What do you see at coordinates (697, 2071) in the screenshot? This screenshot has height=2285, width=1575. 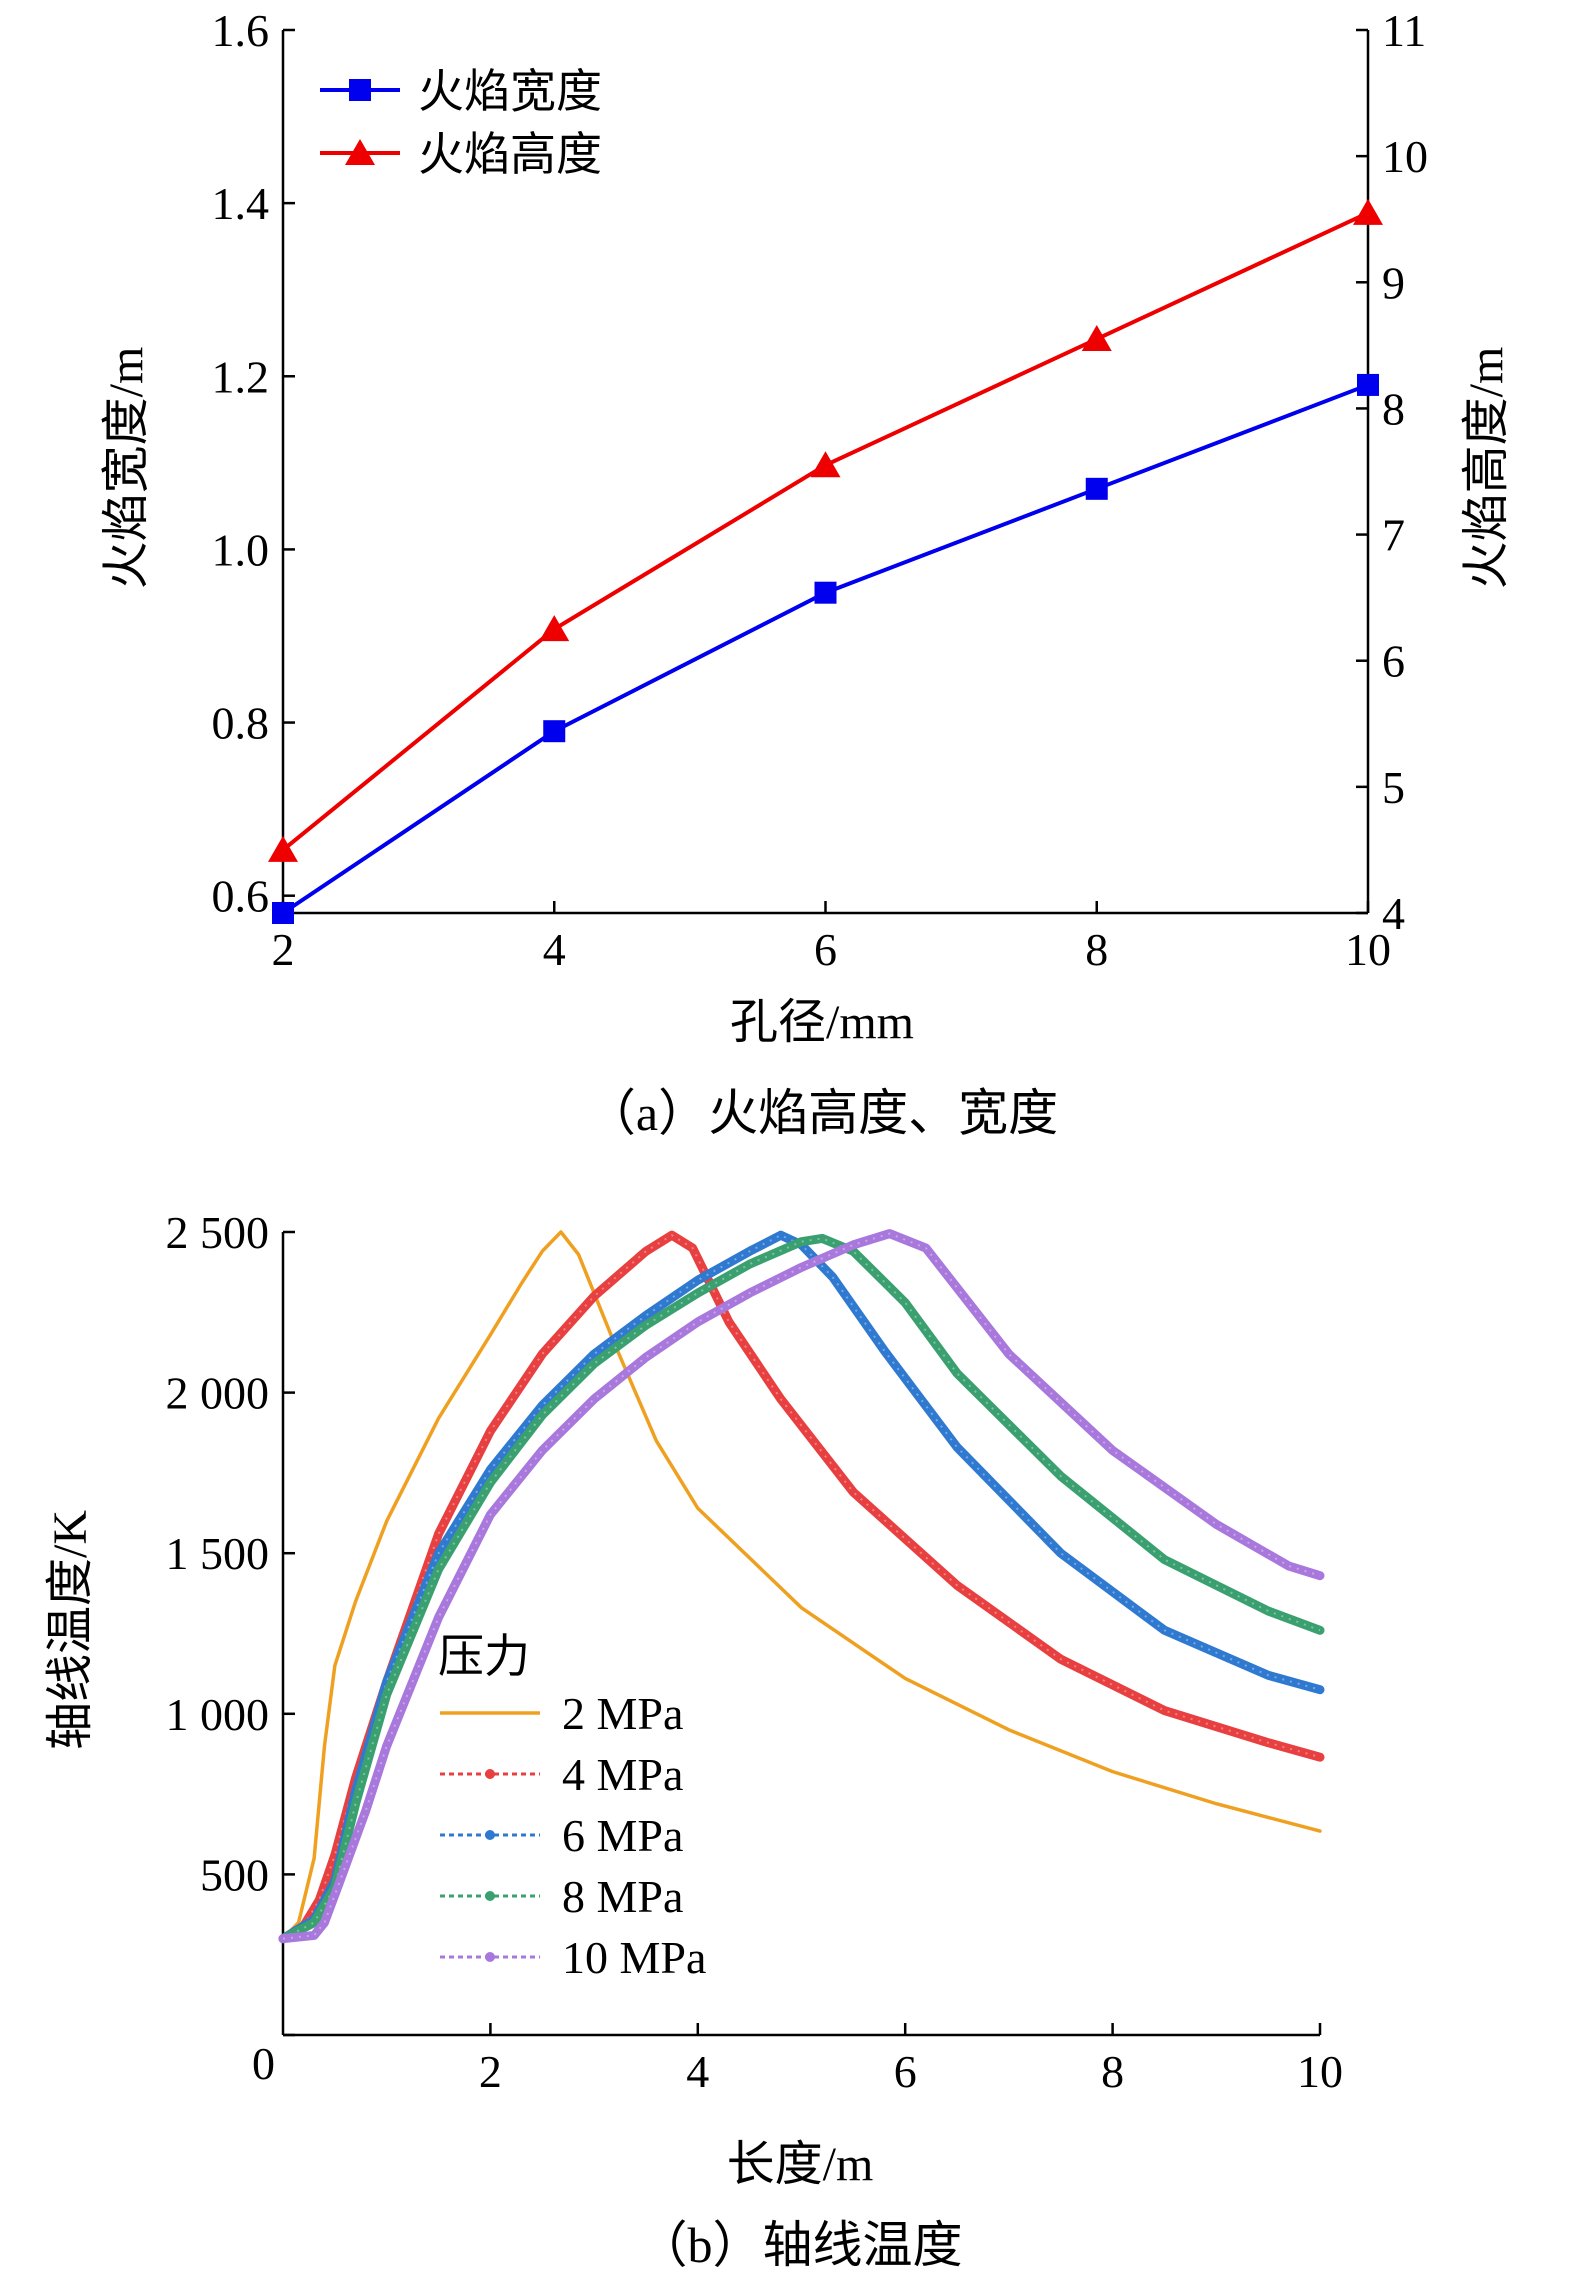 I see `chart-b-x-tick-label: 4` at bounding box center [697, 2071].